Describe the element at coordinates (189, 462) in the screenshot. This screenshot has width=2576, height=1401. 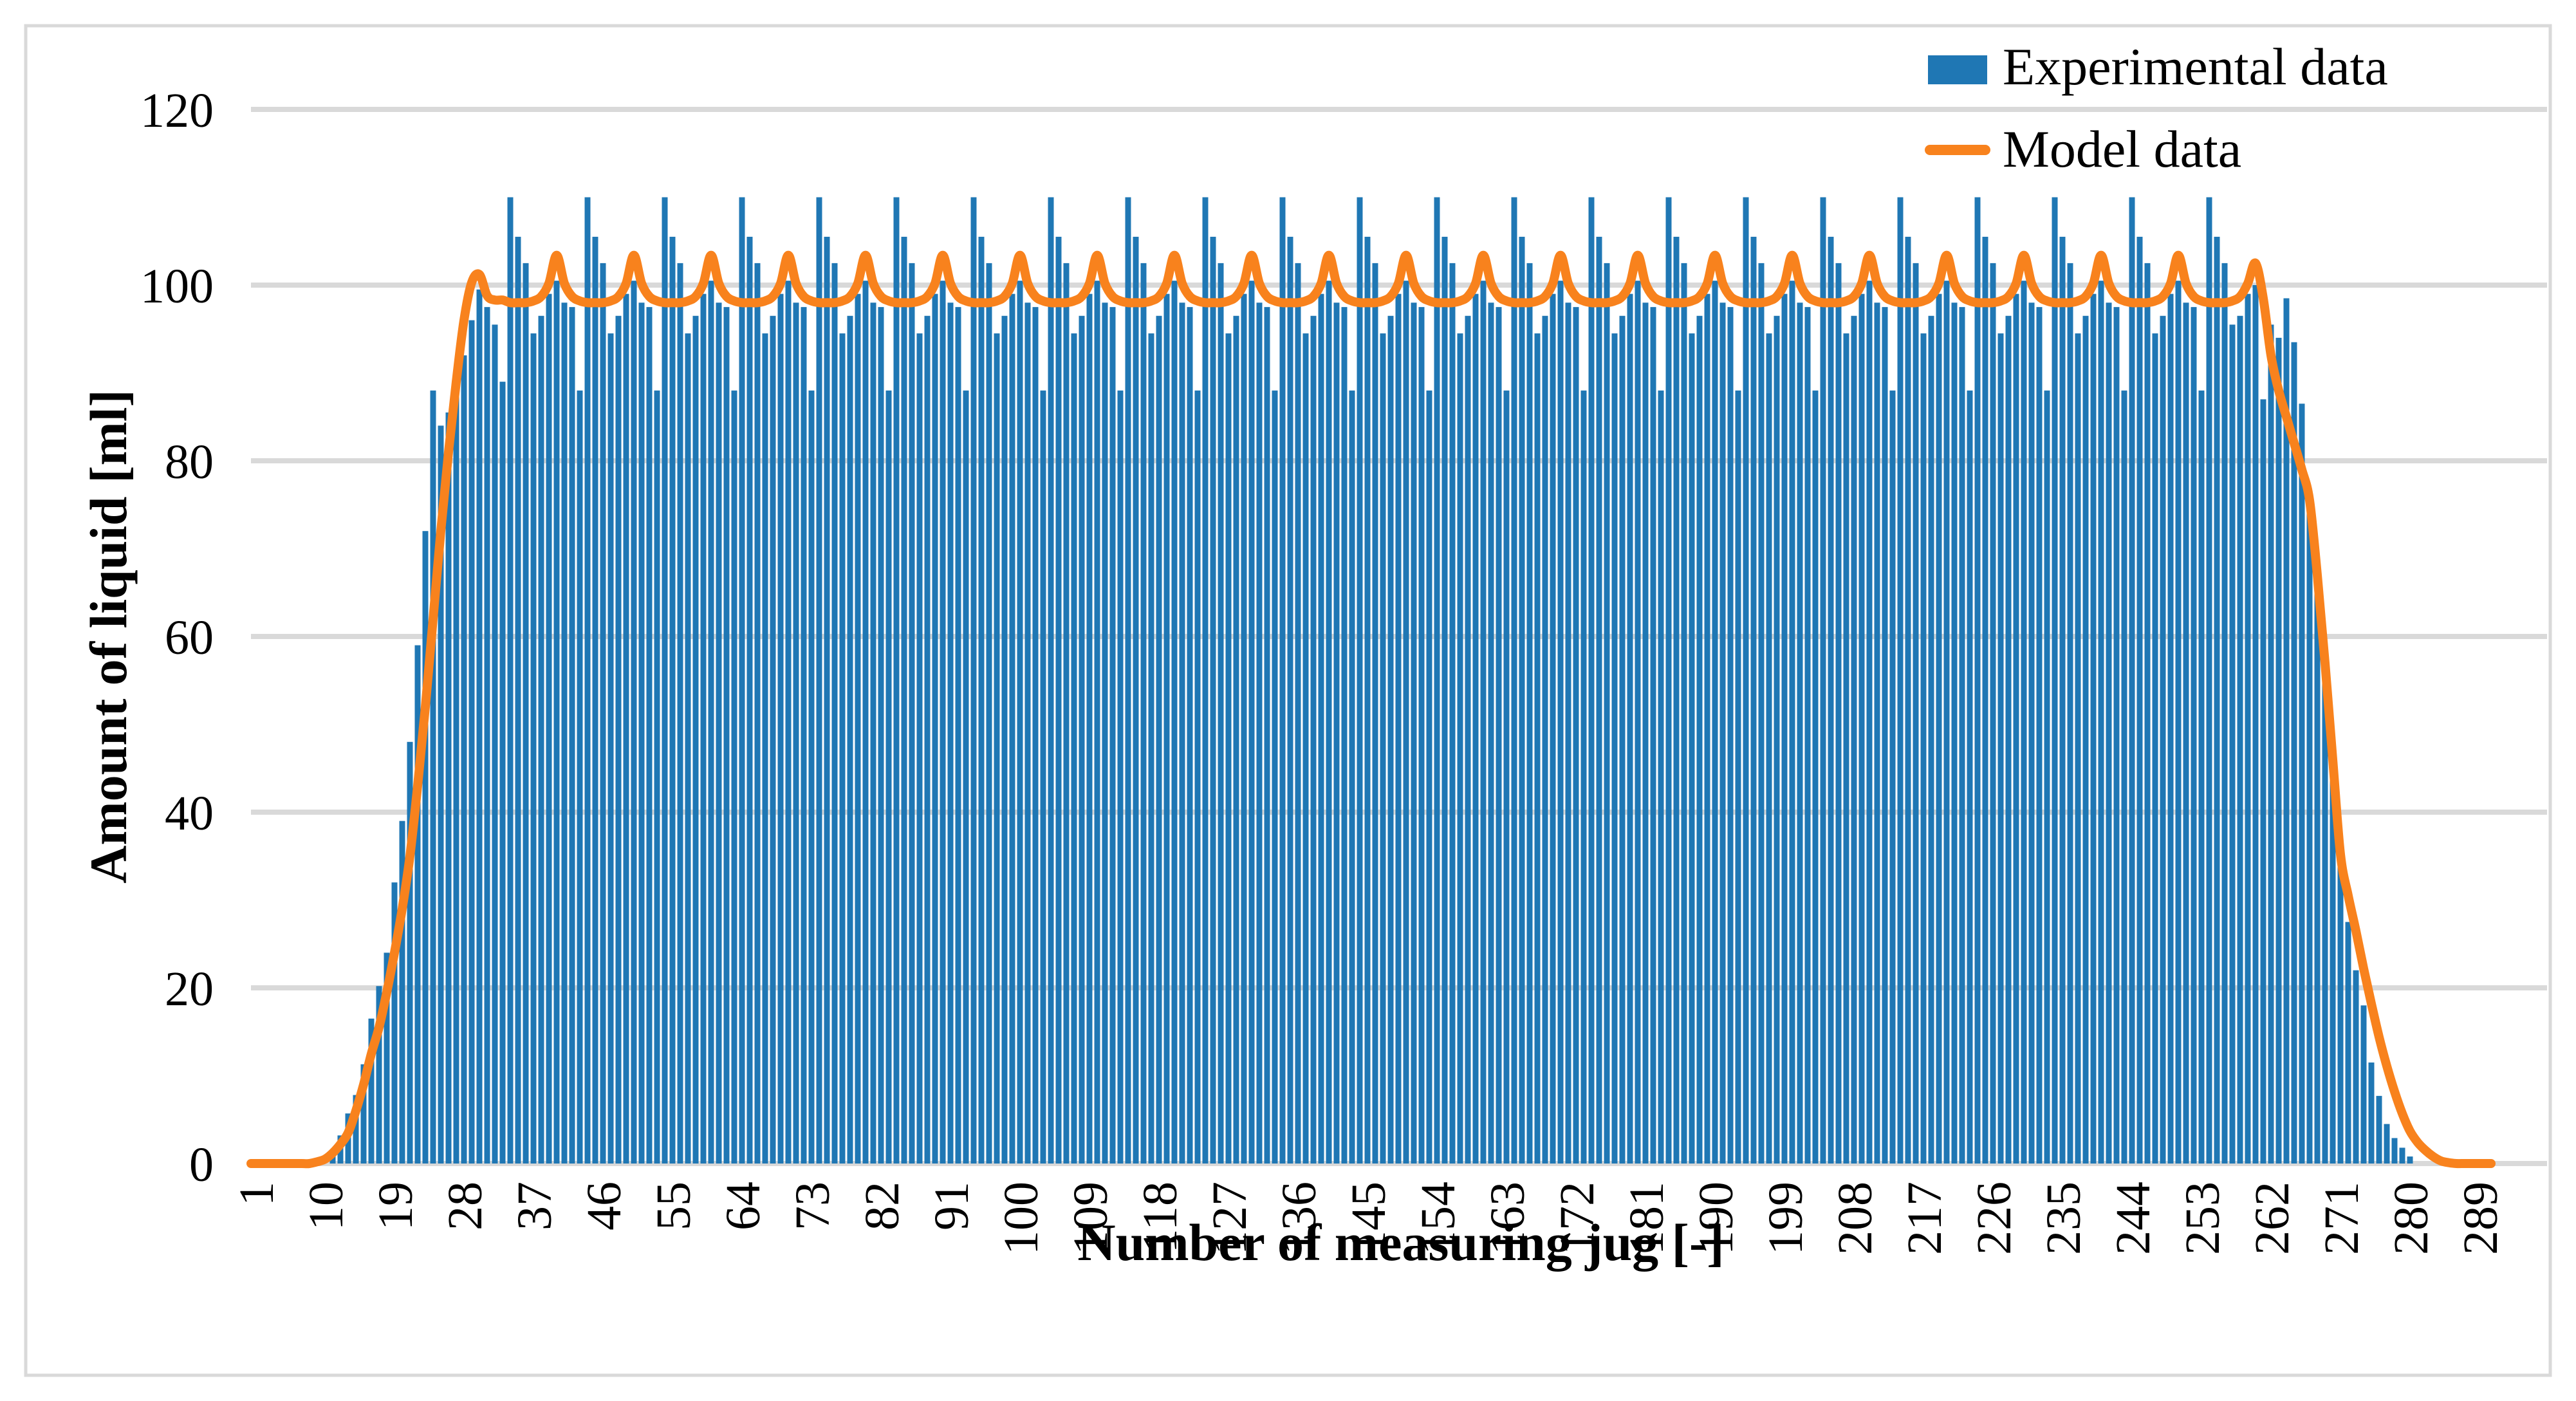
I see `y-tick-label: 80` at that location.